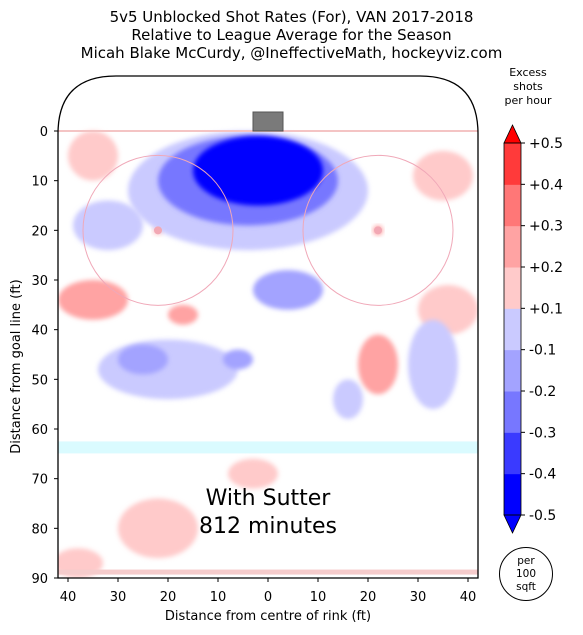  I want to click on colorbar-title: Excess shots per hour, so click(528, 87).